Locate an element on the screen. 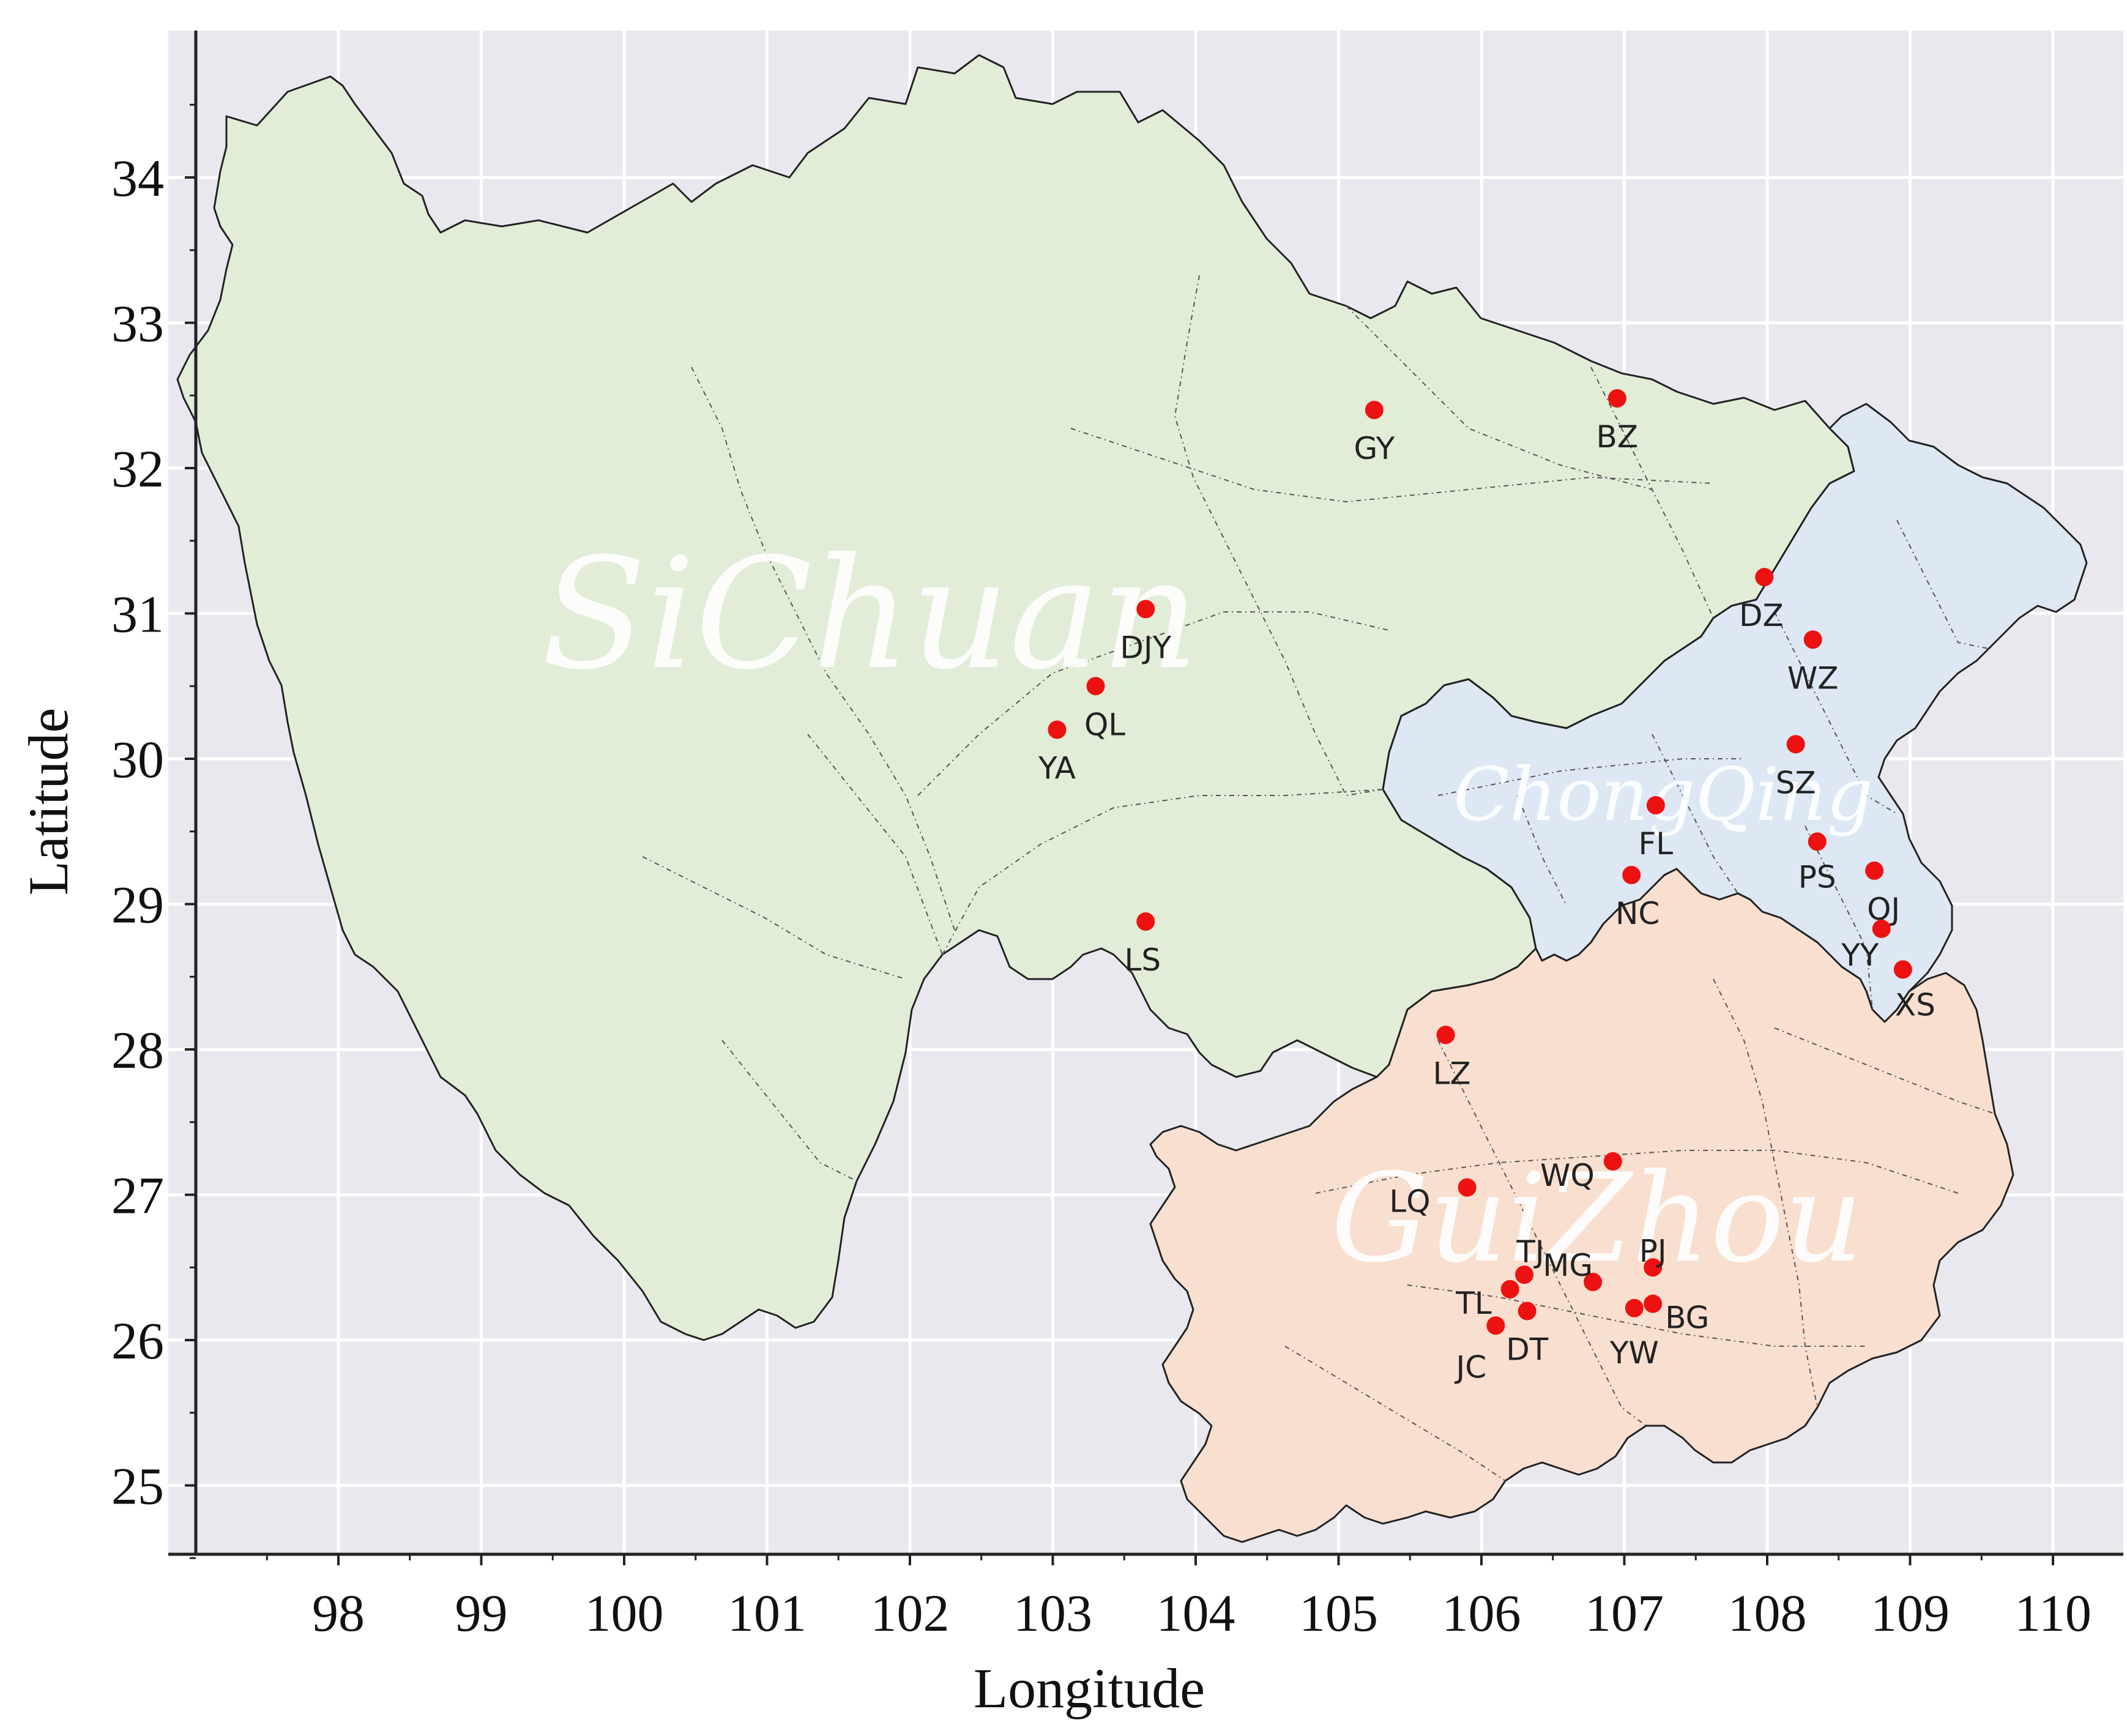  site-dt: DT is located at coordinates (1527, 1335).